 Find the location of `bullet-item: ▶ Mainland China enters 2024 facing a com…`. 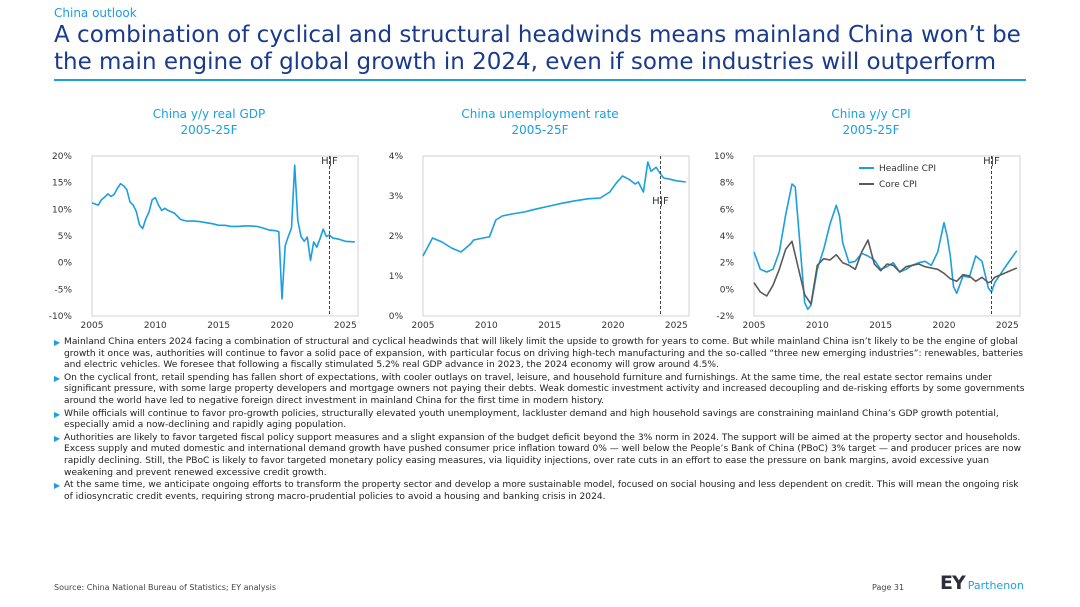

bullet-item: ▶ Mainland China enters 2024 facing a com… is located at coordinates (540, 354).